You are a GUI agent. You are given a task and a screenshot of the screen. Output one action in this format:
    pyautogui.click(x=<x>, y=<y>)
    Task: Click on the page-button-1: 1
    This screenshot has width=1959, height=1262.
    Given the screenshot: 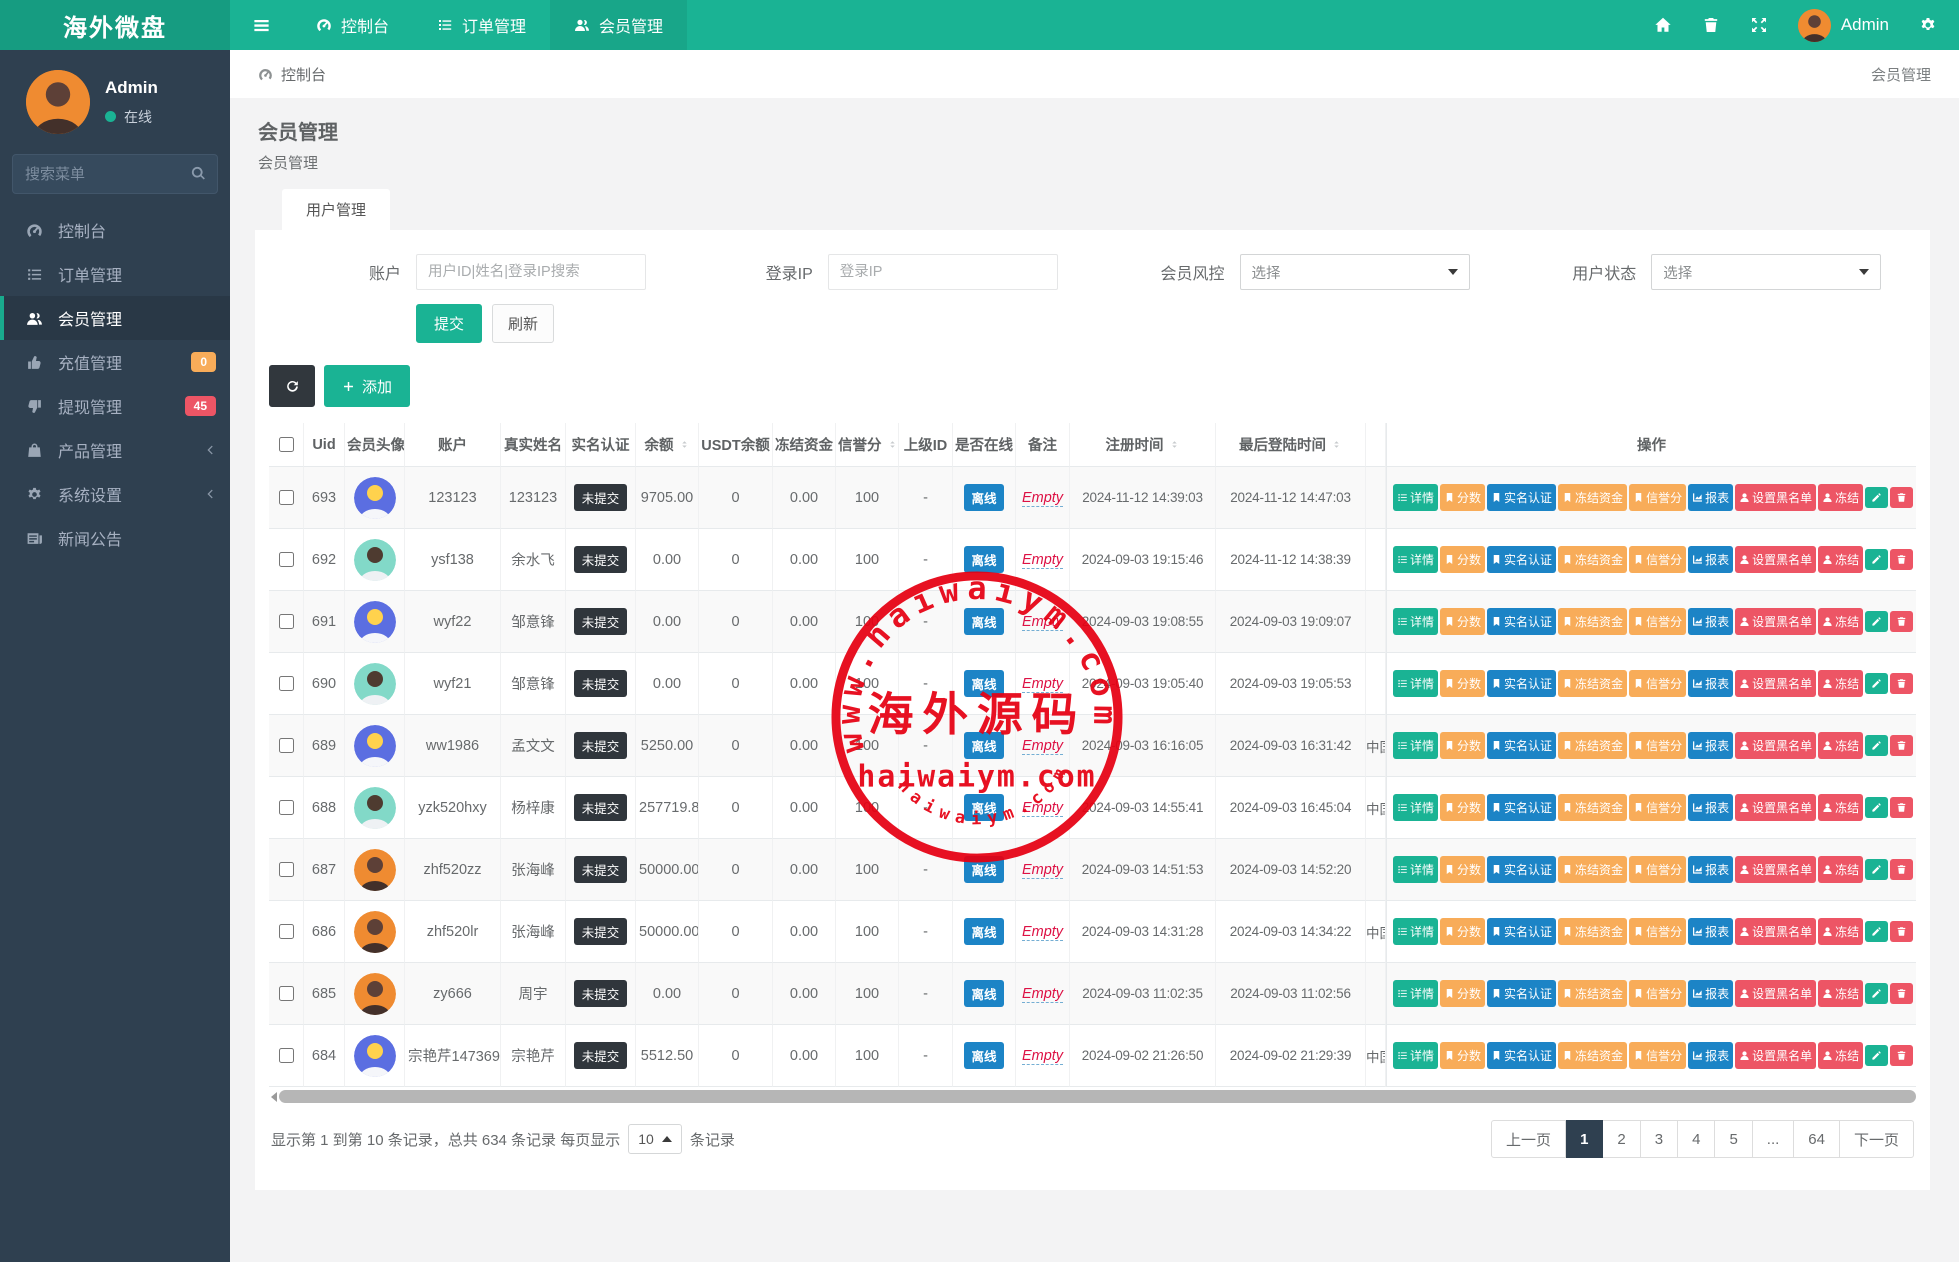 What is the action you would take?
    pyautogui.click(x=1585, y=1139)
    